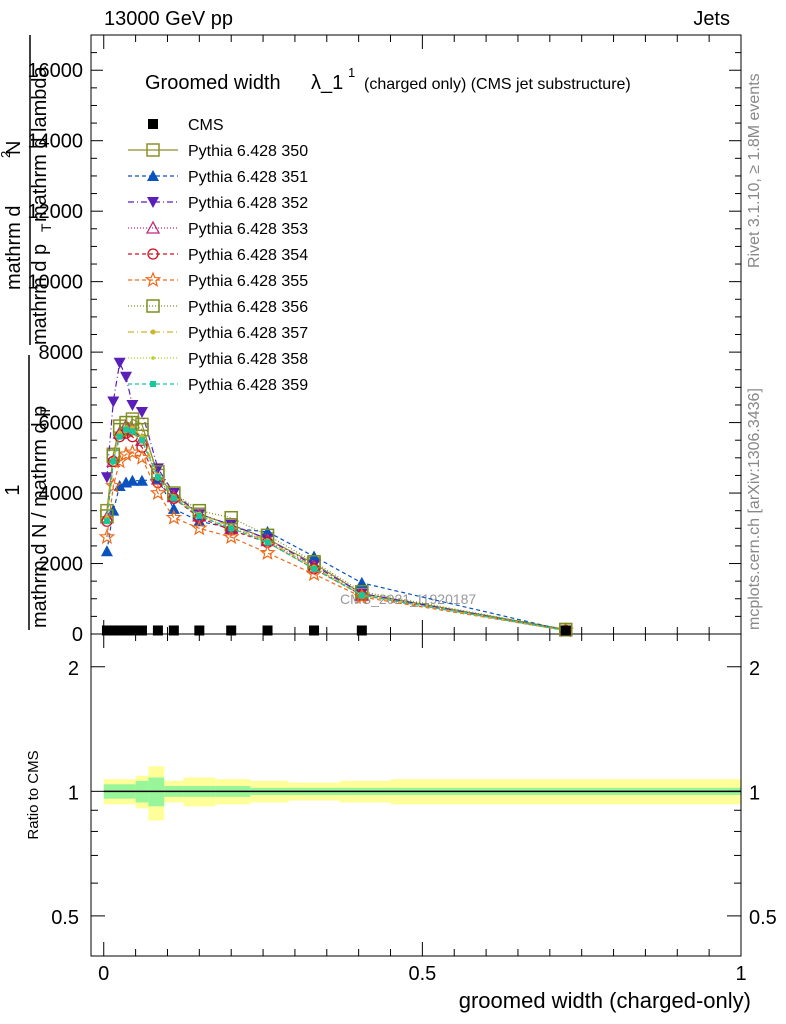 The width and height of the screenshot is (786, 1024). What do you see at coordinates (40, 517) in the screenshot?
I see `ylabel-frac1-bottom: mathrm d N / mathrm d p` at bounding box center [40, 517].